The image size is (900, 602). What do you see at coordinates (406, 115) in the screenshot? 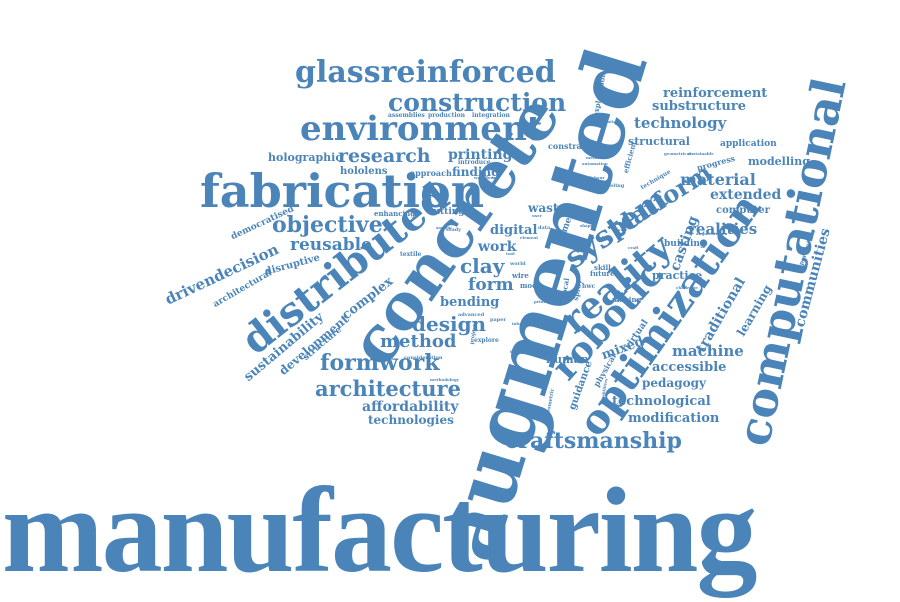
I see `word-assemblies: assemblies` at bounding box center [406, 115].